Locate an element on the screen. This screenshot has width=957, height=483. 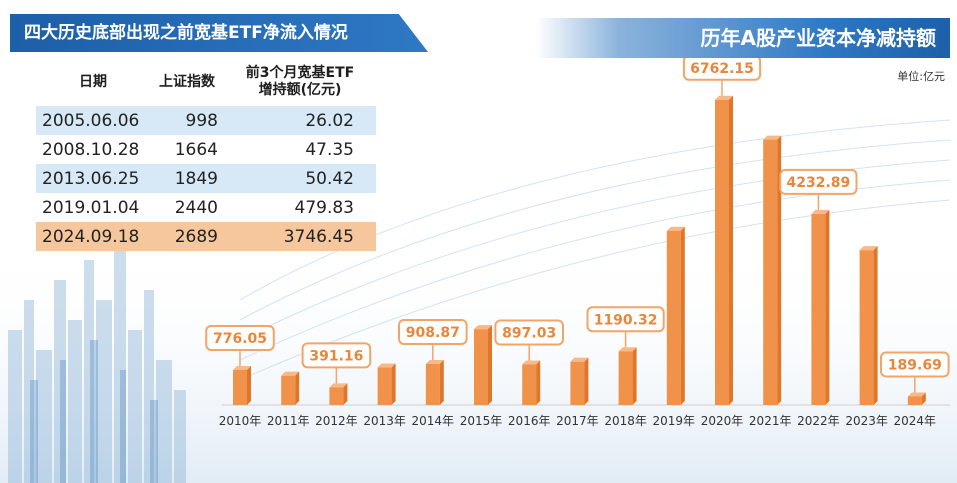
cell-index: 2689 is located at coordinates (196, 236).